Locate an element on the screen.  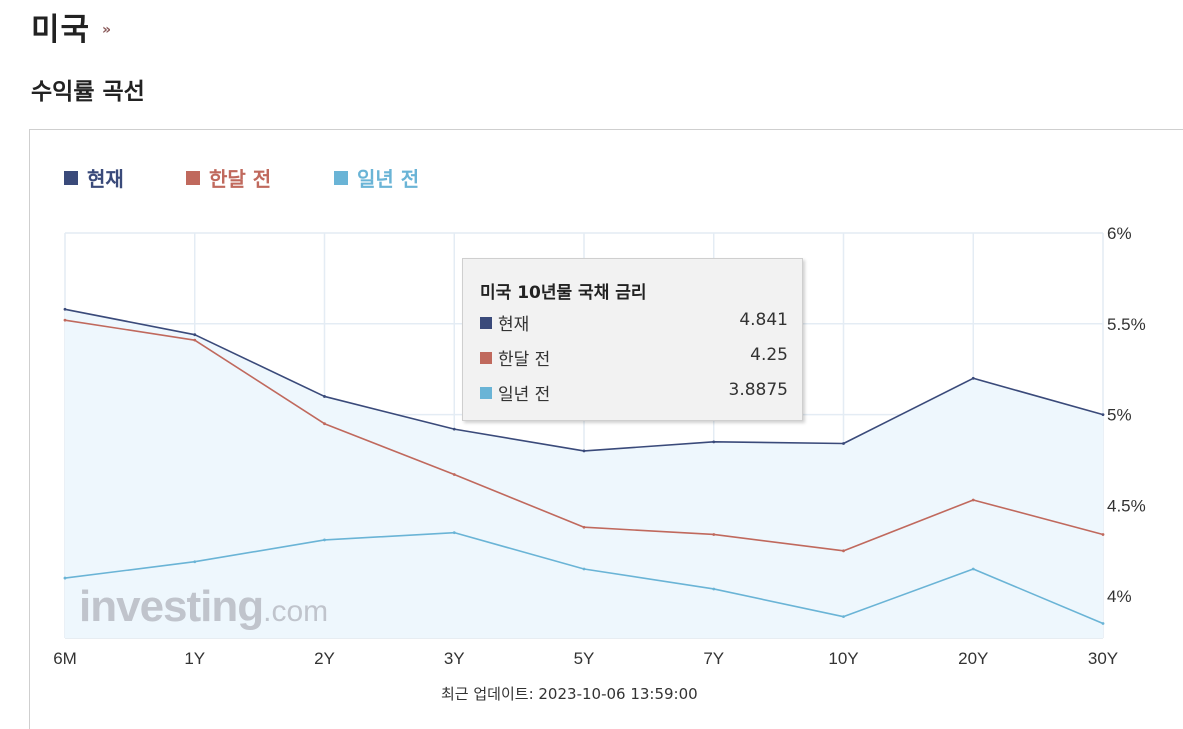
tooltip-label: 현재 is located at coordinates (514, 325).